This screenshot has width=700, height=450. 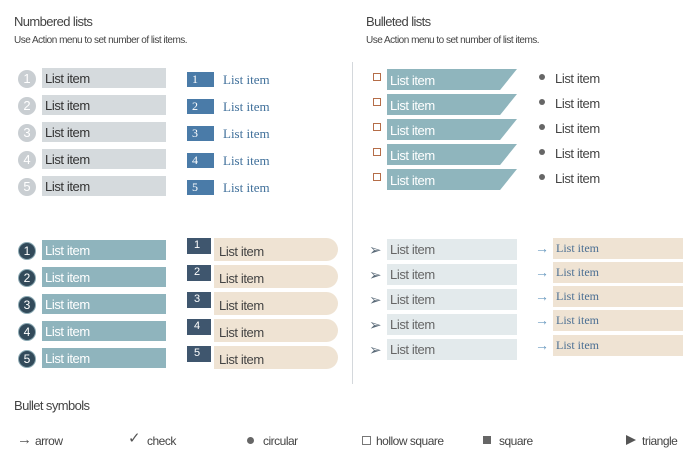 What do you see at coordinates (53, 21) in the screenshot?
I see `numbered-lists-title: Numbered lists` at bounding box center [53, 21].